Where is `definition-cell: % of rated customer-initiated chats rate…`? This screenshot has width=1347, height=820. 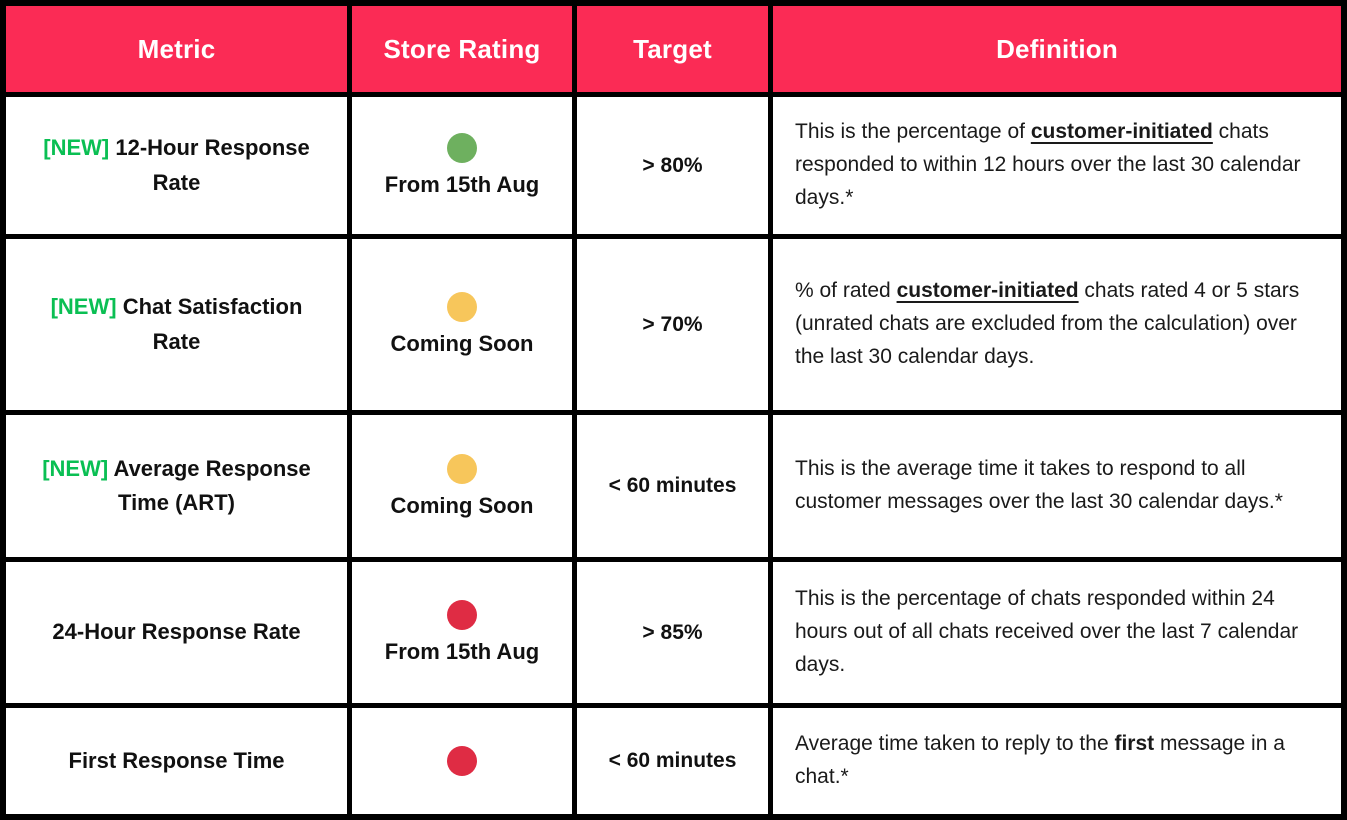
definition-cell: % of rated customer-initiated chats rate… is located at coordinates (1057, 324).